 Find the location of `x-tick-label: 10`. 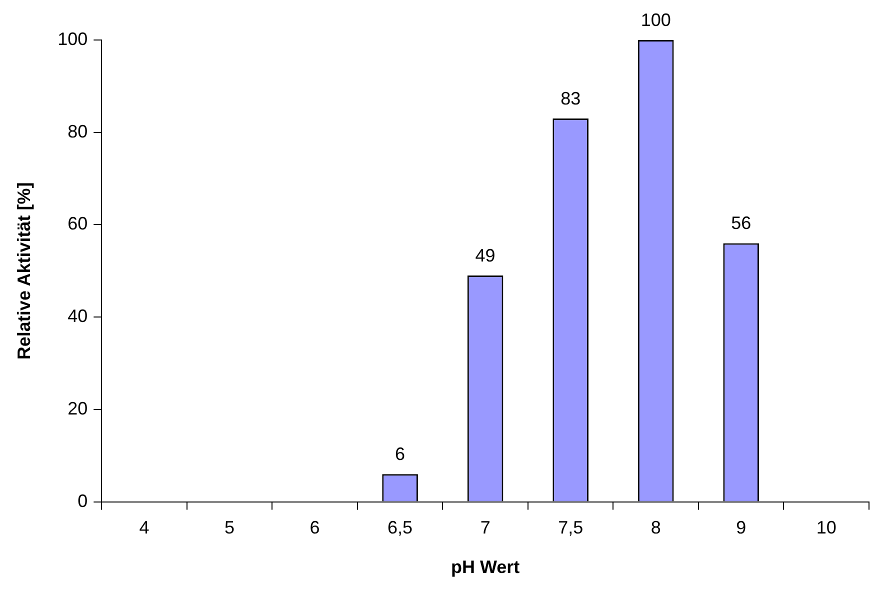

x-tick-label: 10 is located at coordinates (826, 528).